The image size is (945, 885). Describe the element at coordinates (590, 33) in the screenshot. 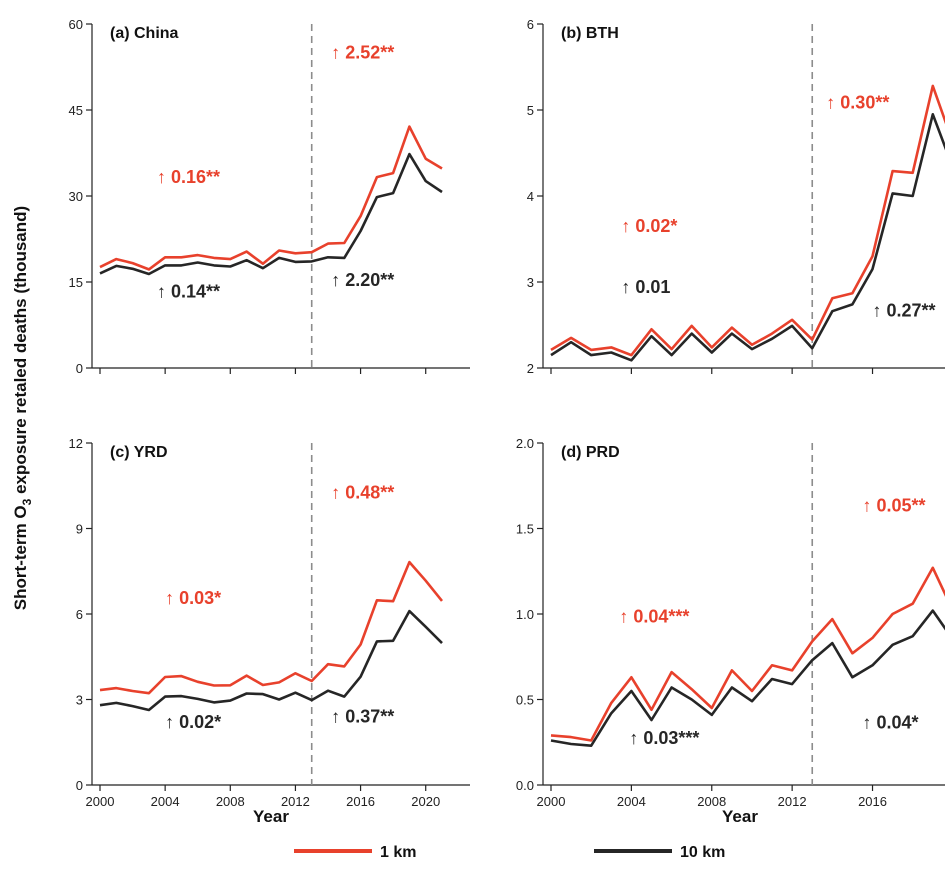

I see `panel-title: (b) BTH` at that location.